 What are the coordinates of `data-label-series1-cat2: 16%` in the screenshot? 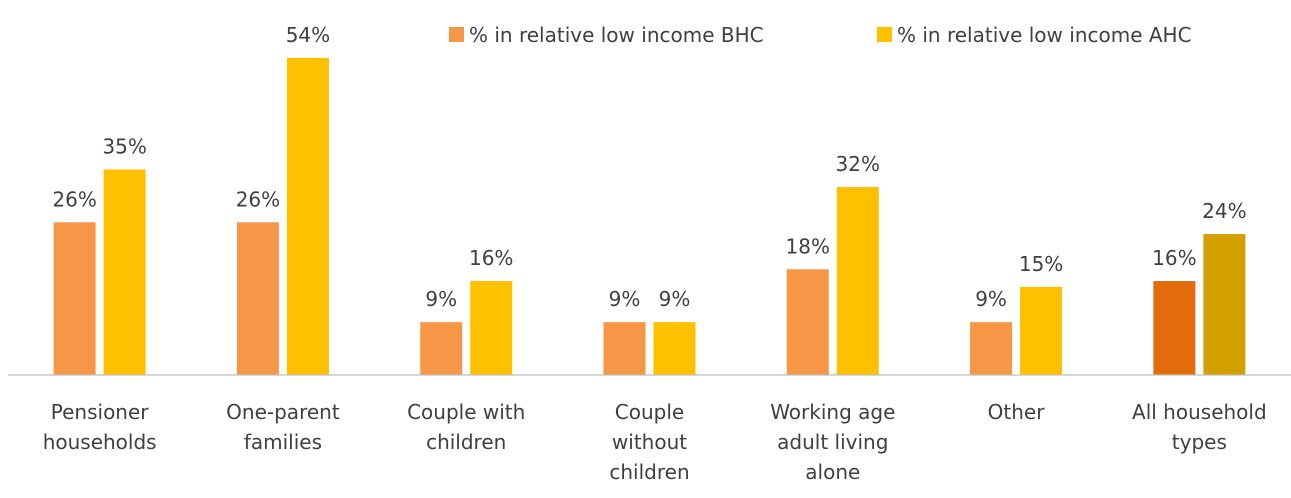 It's located at (491, 258).